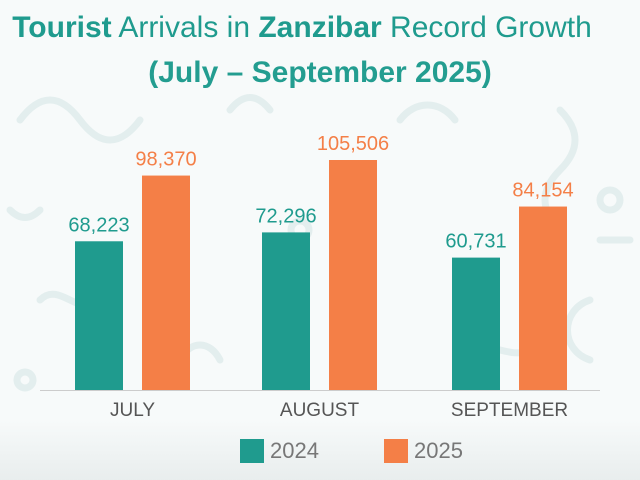 The height and width of the screenshot is (480, 640). Describe the element at coordinates (99, 315) in the screenshot. I see `bar-july-2024` at that location.